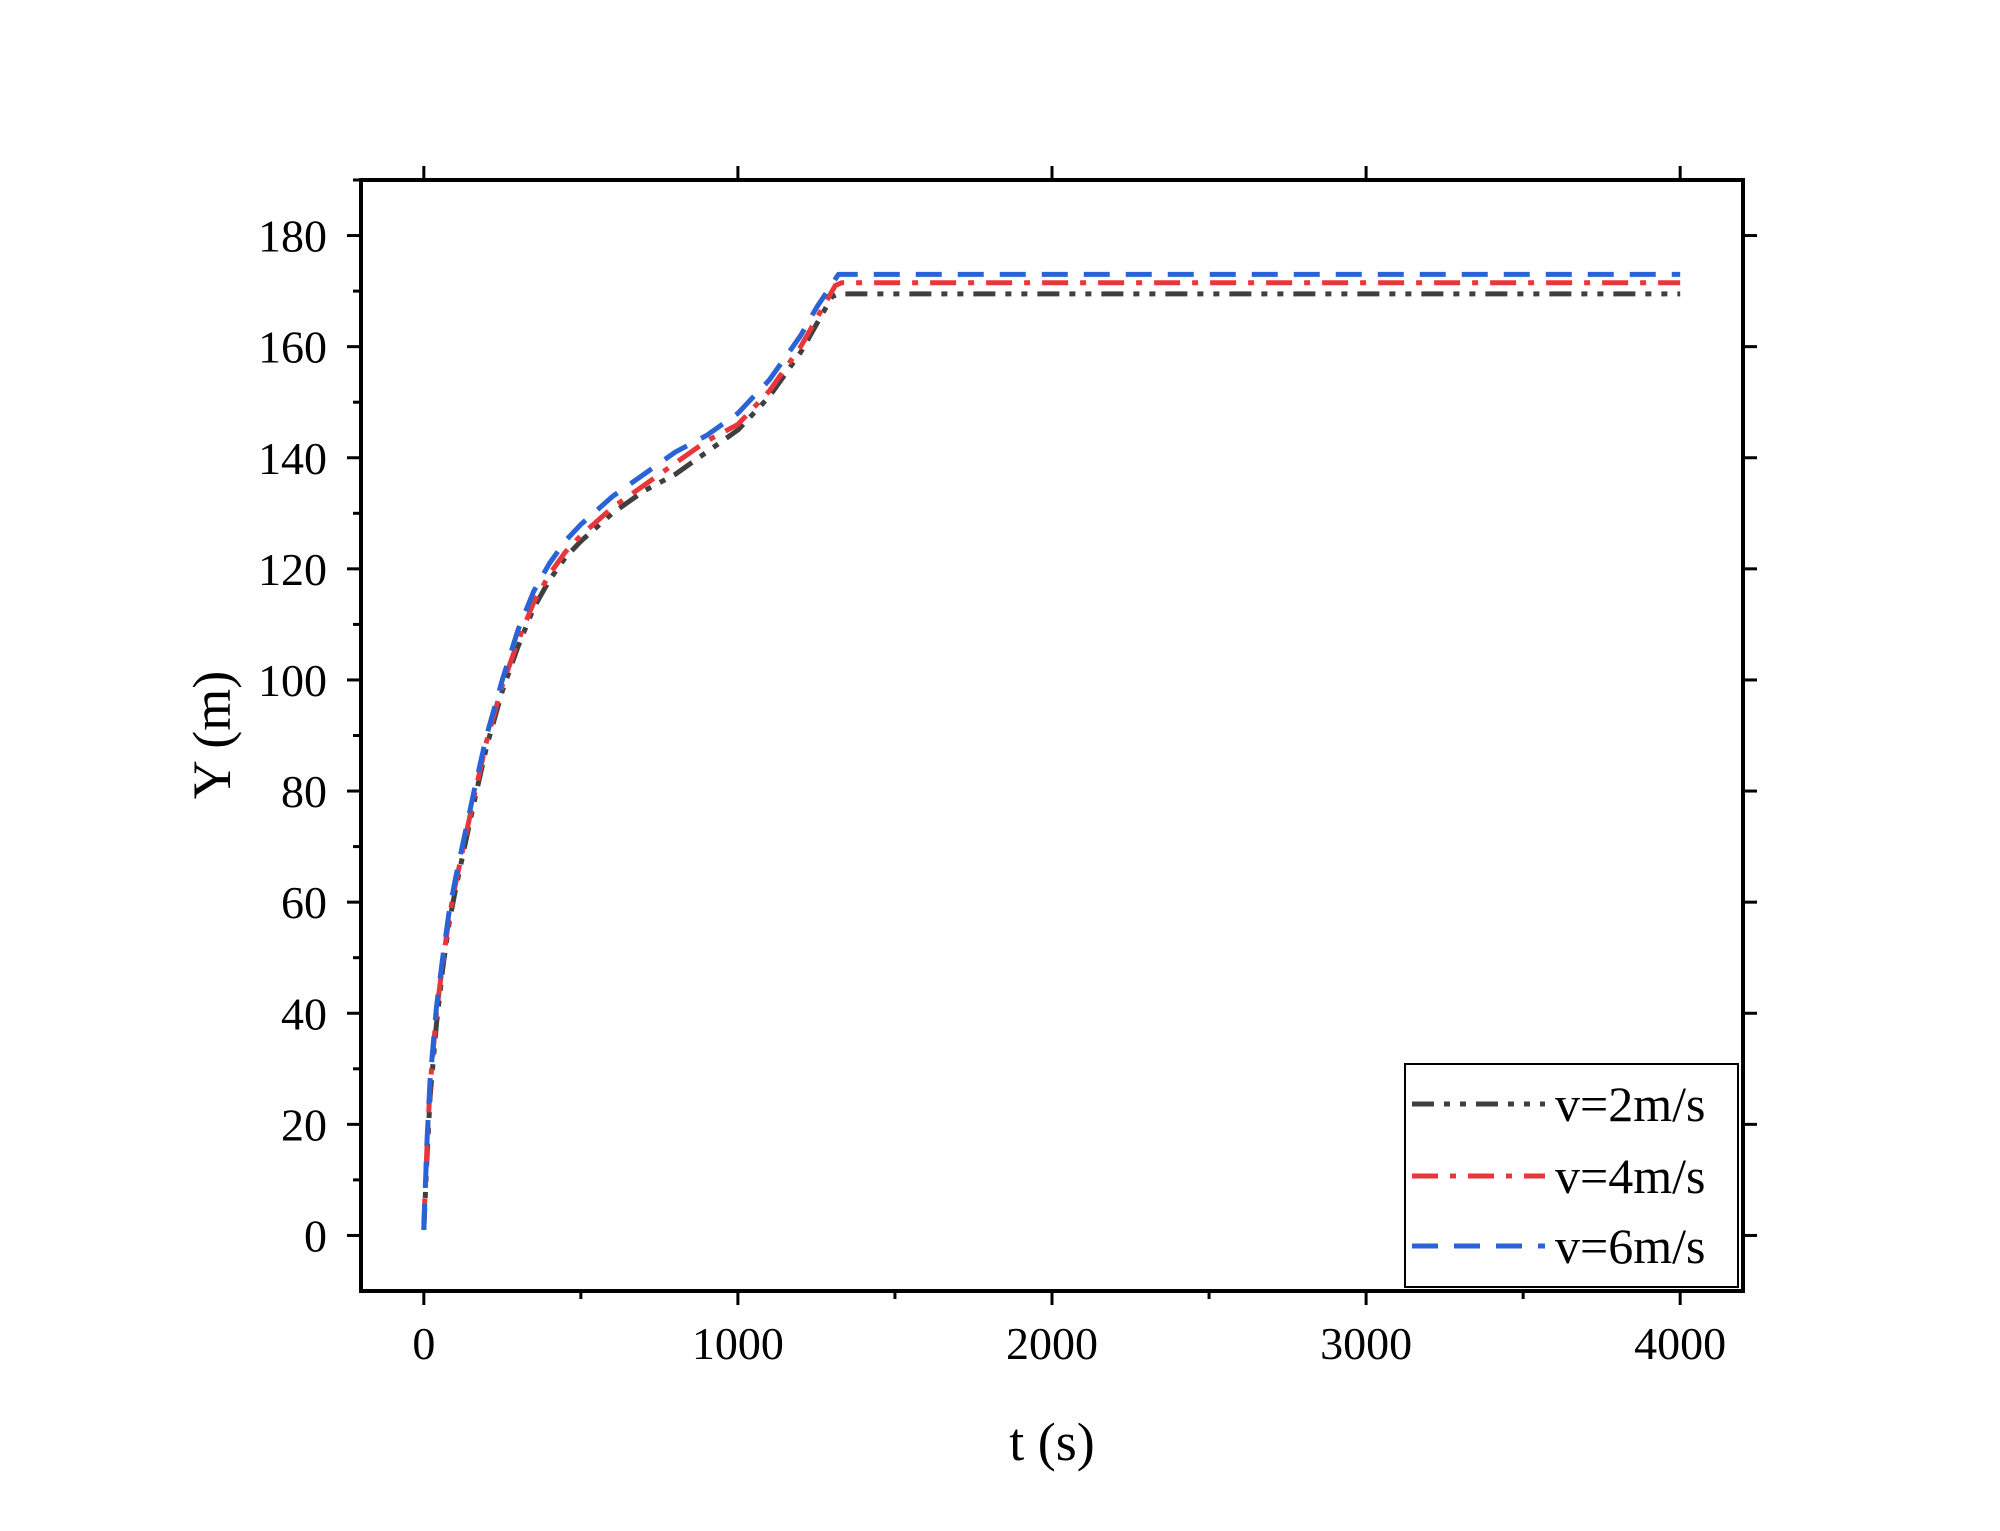 This screenshot has height=1531, width=2000. Describe the element at coordinates (315, 1235) in the screenshot. I see `y-tick-label: 0` at that location.